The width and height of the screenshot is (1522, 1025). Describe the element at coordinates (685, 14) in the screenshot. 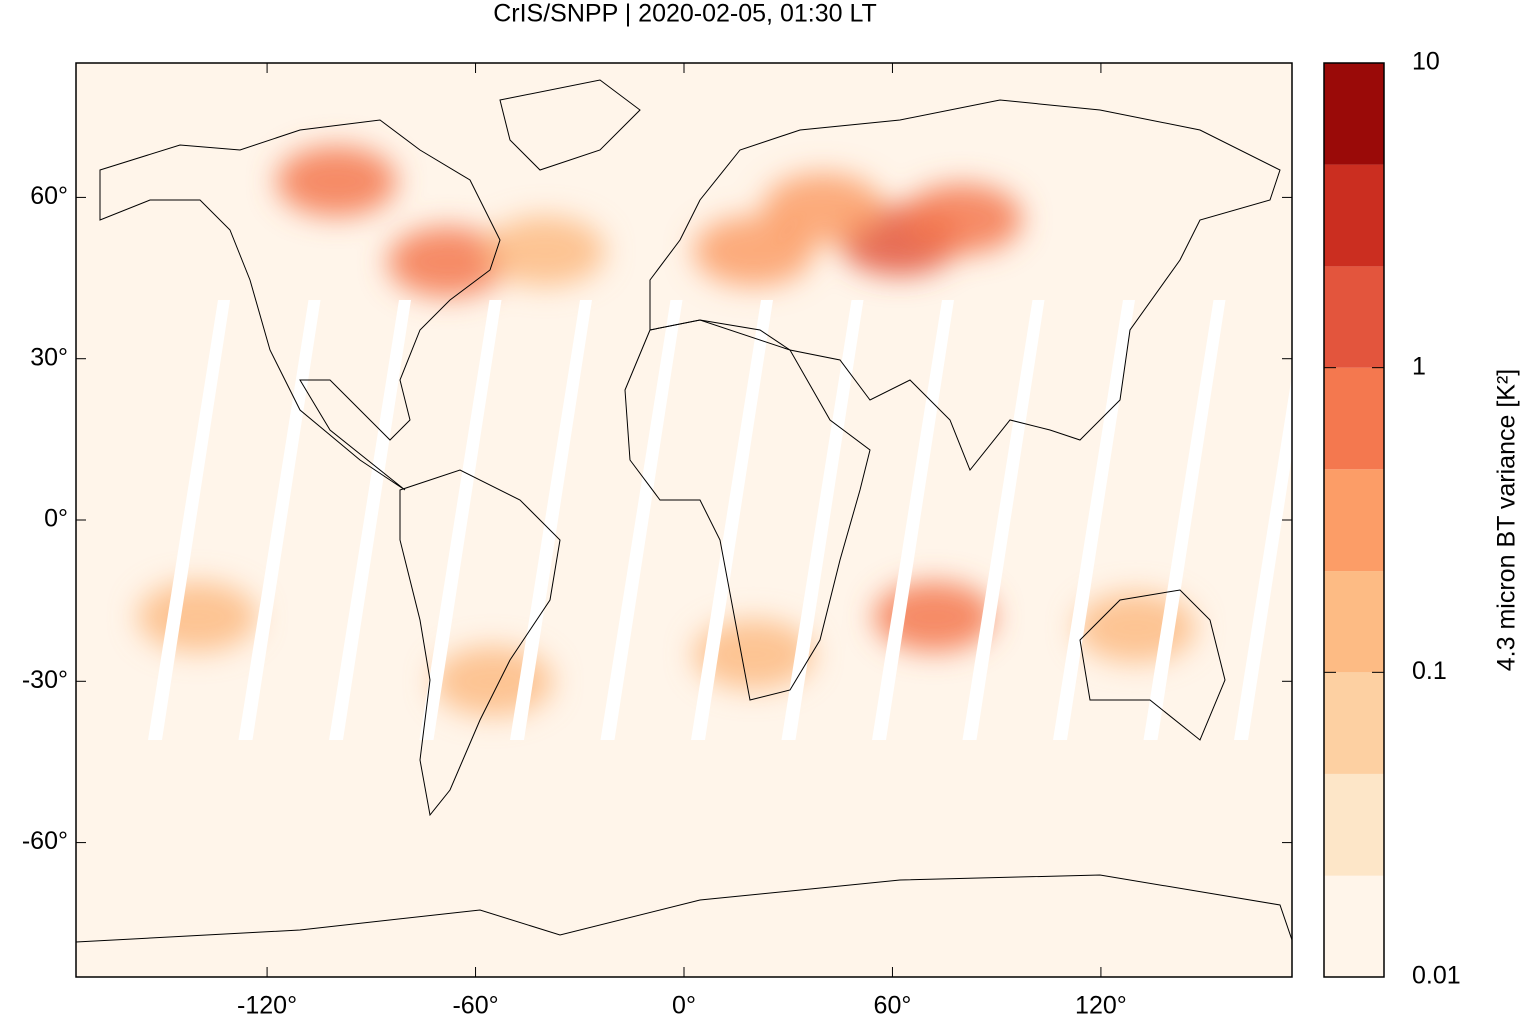

I see `chart-title: CrIS/SNPP | 2020-02-05, 01:30 LT` at that location.